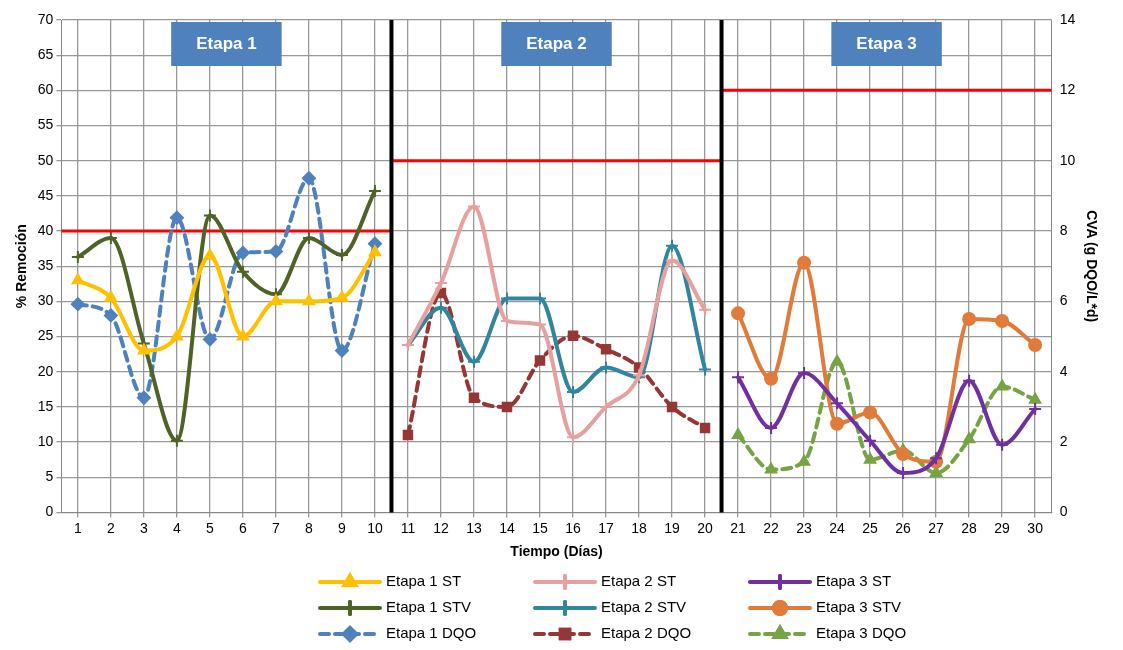 This screenshot has height=650, width=1123. I want to click on y2-tick-label: 14, so click(1067, 18).